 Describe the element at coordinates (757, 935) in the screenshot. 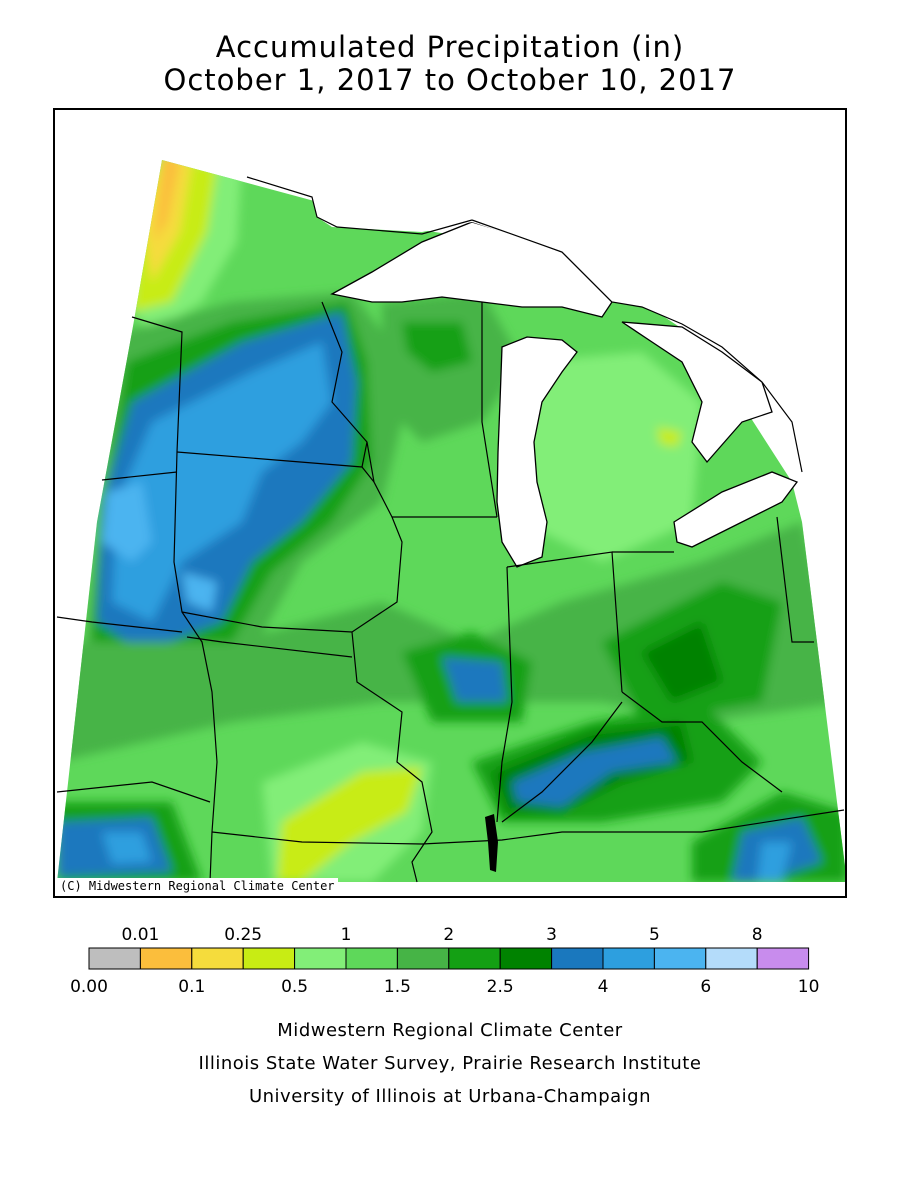

I see `legend-top-label: 8` at that location.